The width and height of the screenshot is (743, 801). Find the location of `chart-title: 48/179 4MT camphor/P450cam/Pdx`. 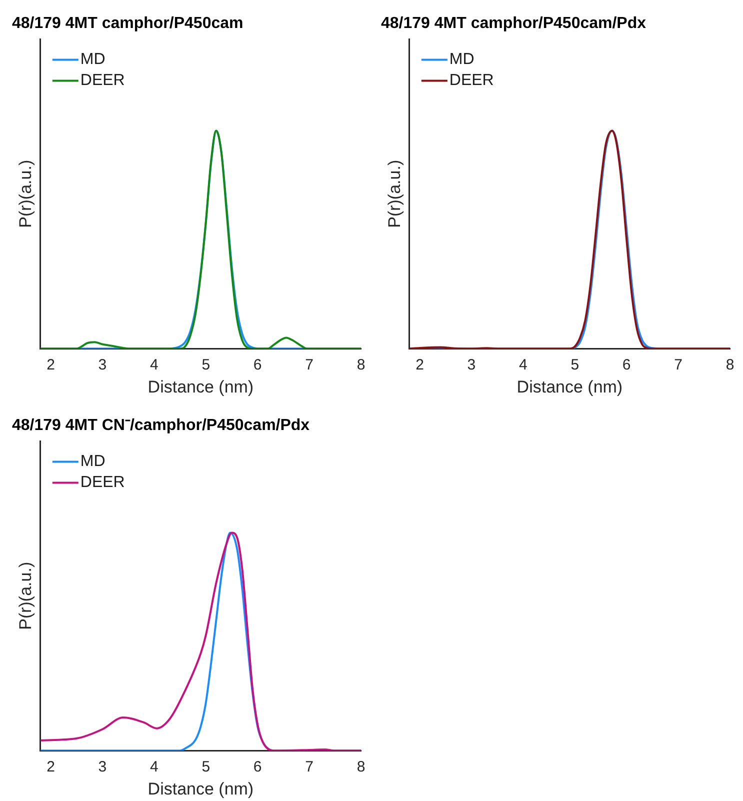

chart-title: 48/179 4MT camphor/P450cam/Pdx is located at coordinates (513, 23).